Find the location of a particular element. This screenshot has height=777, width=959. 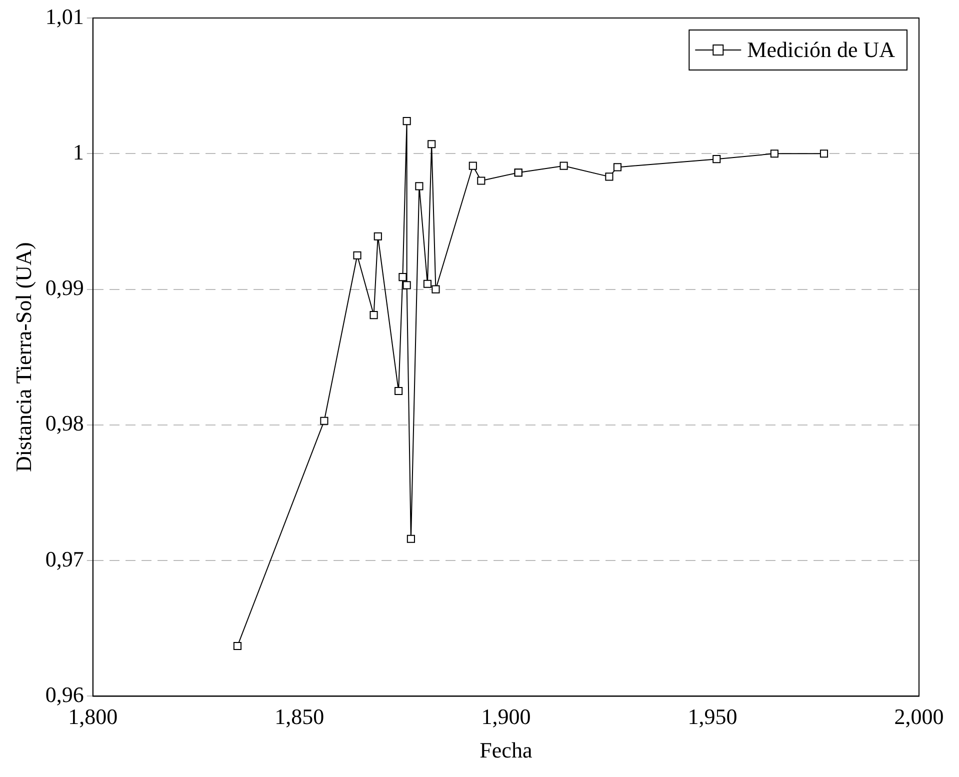

x-axis-title: Fecha is located at coordinates (506, 750).